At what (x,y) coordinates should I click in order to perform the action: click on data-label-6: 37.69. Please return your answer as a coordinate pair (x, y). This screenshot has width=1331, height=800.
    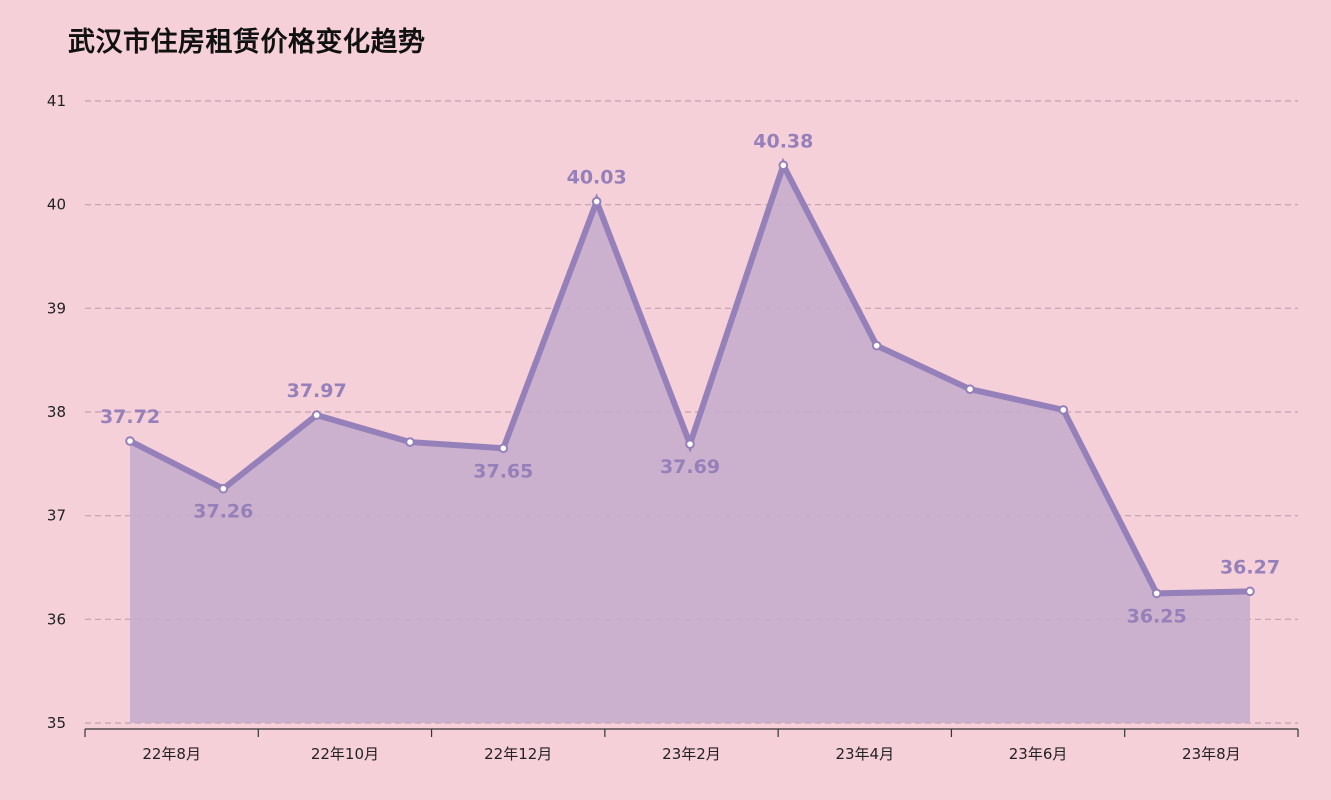
    Looking at the image, I should click on (690, 467).